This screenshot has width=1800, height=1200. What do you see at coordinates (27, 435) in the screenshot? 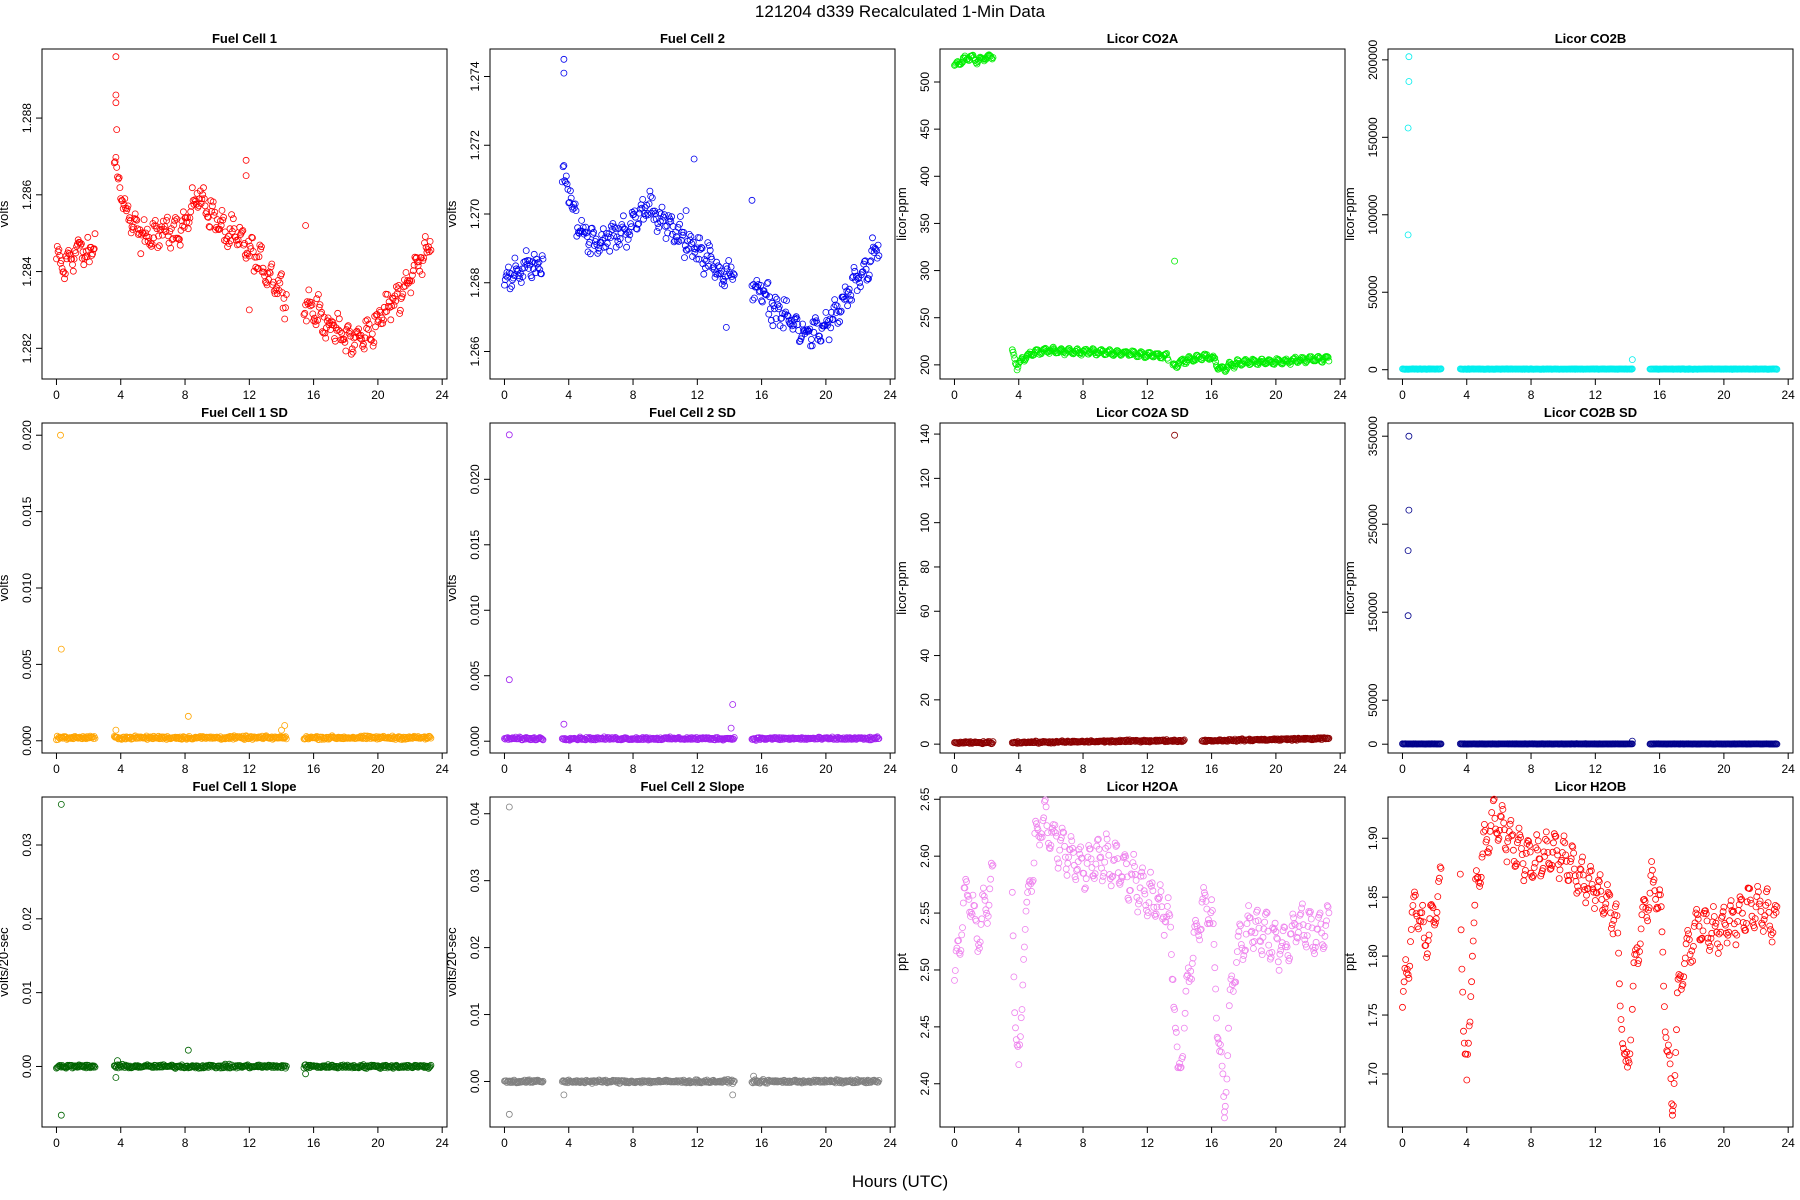
I see `y-tick-label: 0.020` at bounding box center [27, 435].